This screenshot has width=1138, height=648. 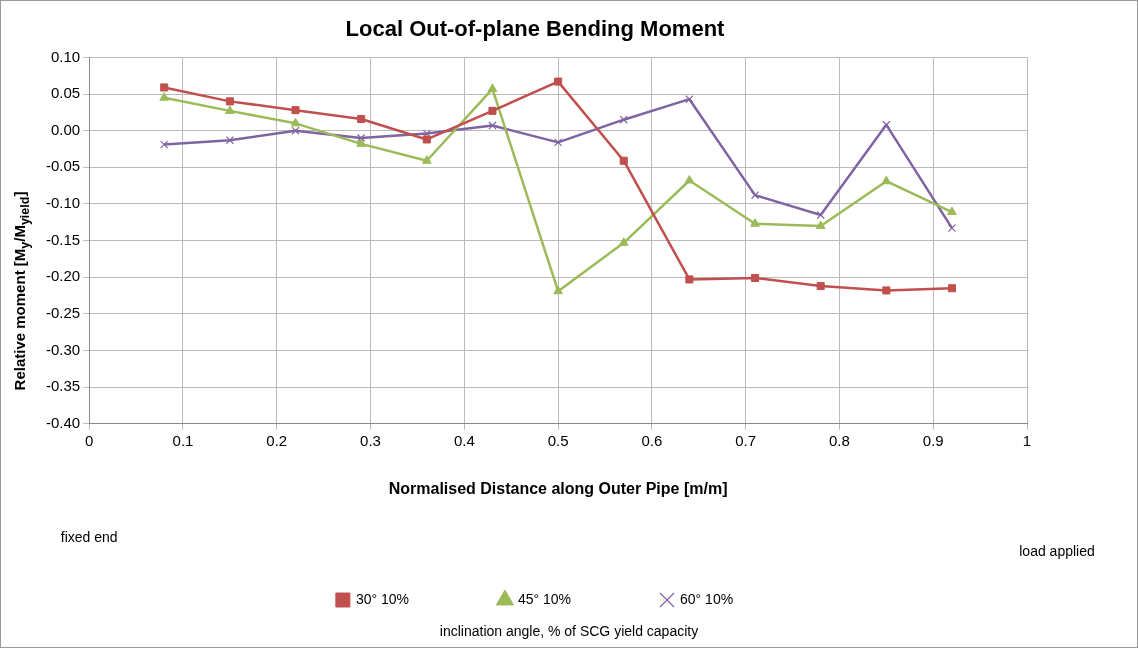 What do you see at coordinates (1027, 440) in the screenshot?
I see `x-tick-label: 1` at bounding box center [1027, 440].